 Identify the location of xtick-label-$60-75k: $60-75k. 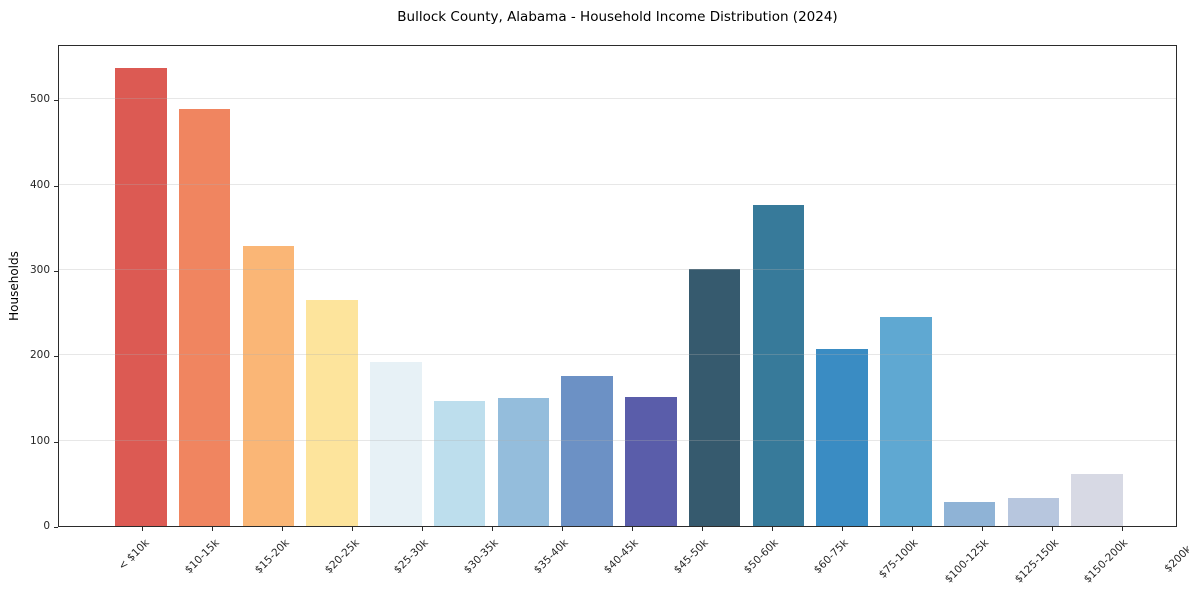
(831, 557).